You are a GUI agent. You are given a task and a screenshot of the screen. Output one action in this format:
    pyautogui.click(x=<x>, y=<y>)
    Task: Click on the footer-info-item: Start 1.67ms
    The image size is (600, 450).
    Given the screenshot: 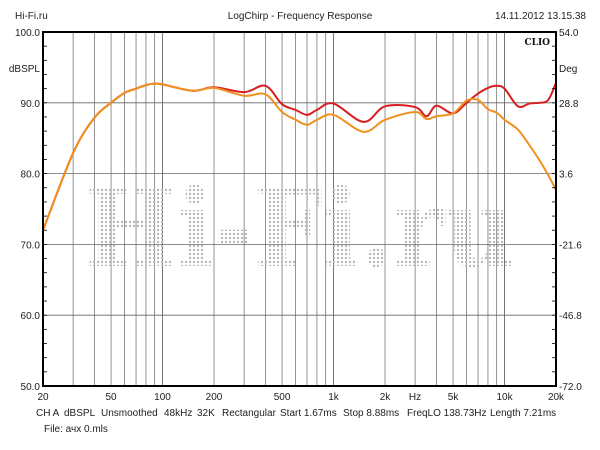 What is the action you would take?
    pyautogui.click(x=308, y=413)
    